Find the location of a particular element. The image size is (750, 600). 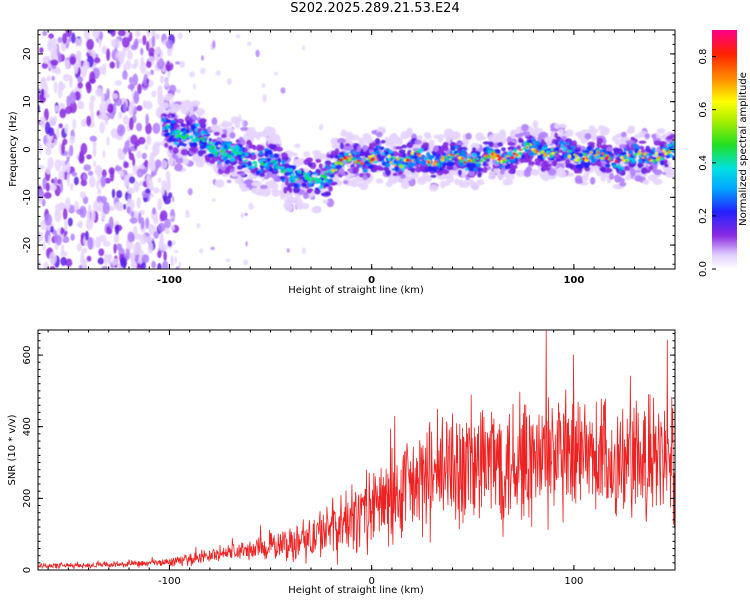

colorbar-label: Normalized spectral amplitude is located at coordinates (743, 149).